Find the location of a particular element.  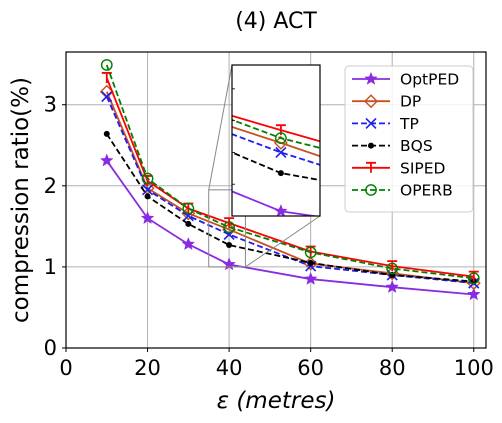

x-axis-label: ε (metres) is located at coordinates (276, 401).